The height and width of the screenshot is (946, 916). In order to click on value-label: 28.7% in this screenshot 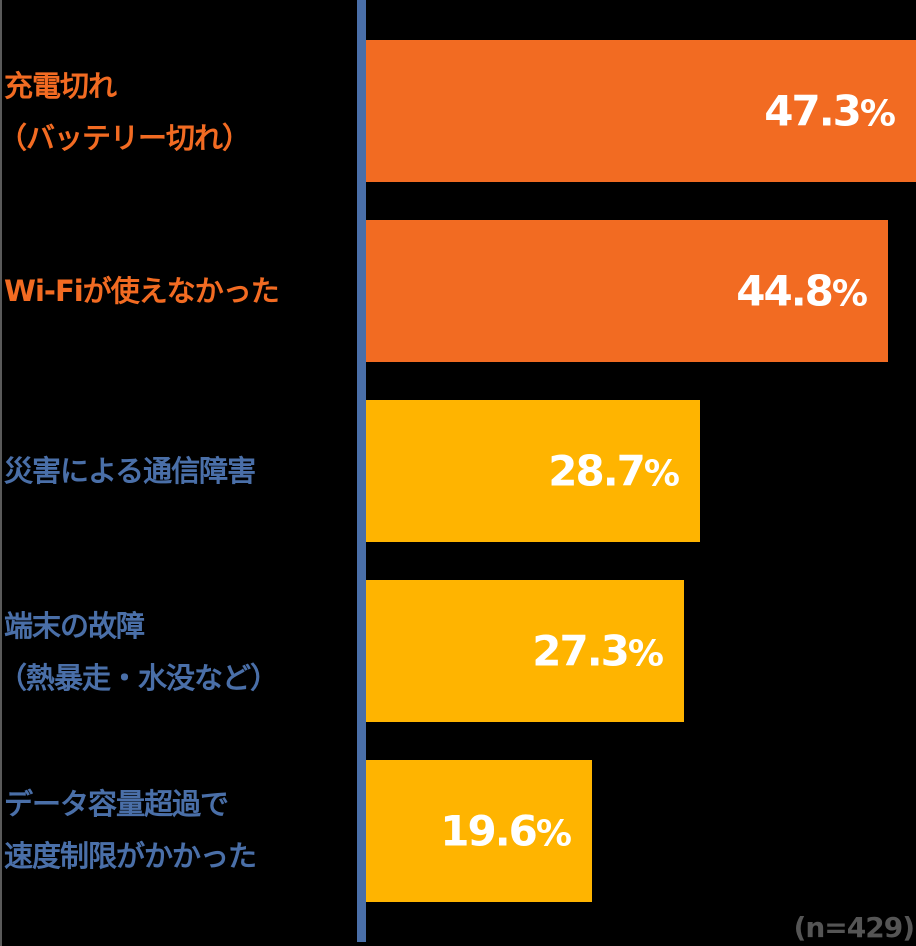, I will do `click(614, 471)`.